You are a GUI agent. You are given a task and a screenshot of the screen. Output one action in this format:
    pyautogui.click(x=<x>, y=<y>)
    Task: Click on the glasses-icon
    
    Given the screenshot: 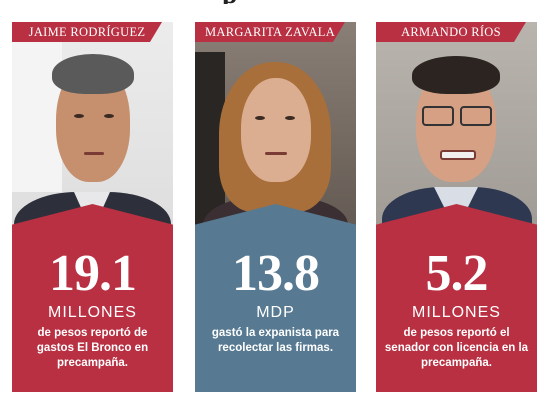 What is the action you would take?
    pyautogui.click(x=438, y=116)
    